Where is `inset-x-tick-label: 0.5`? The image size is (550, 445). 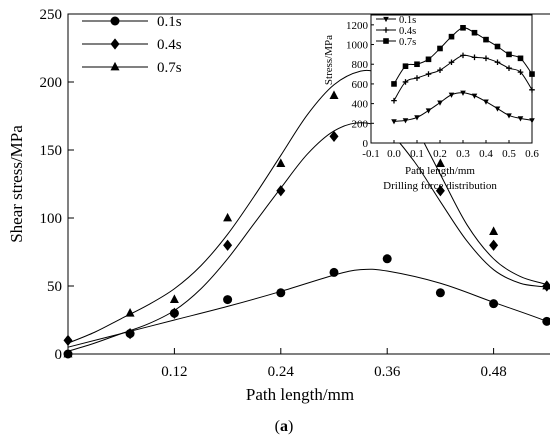
inset-x-tick-label: 0.5 is located at coordinates (509, 154).